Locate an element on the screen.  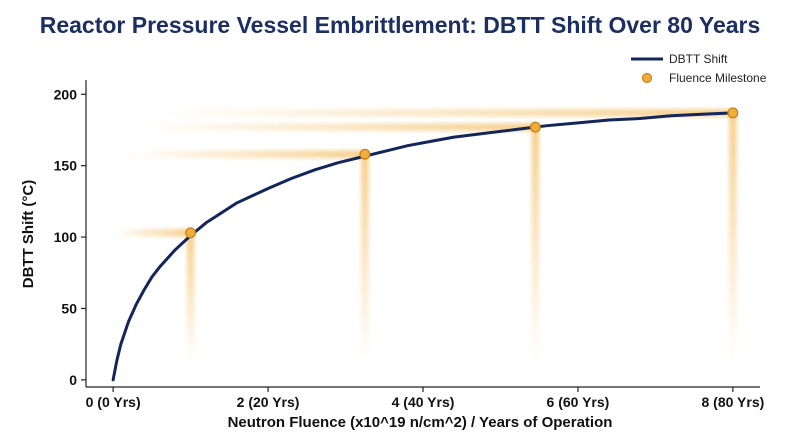
legend-label-fluence-milestone: Fluence Milestone is located at coordinates (718, 78).